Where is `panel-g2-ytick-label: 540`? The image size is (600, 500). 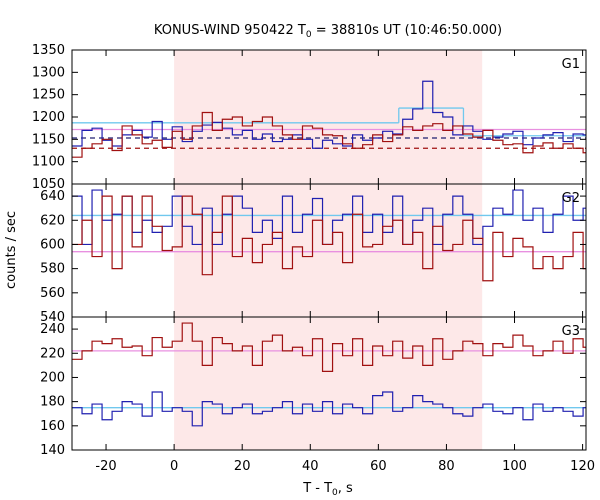
panel-g2-ytick-label: 540 is located at coordinates (52, 317).